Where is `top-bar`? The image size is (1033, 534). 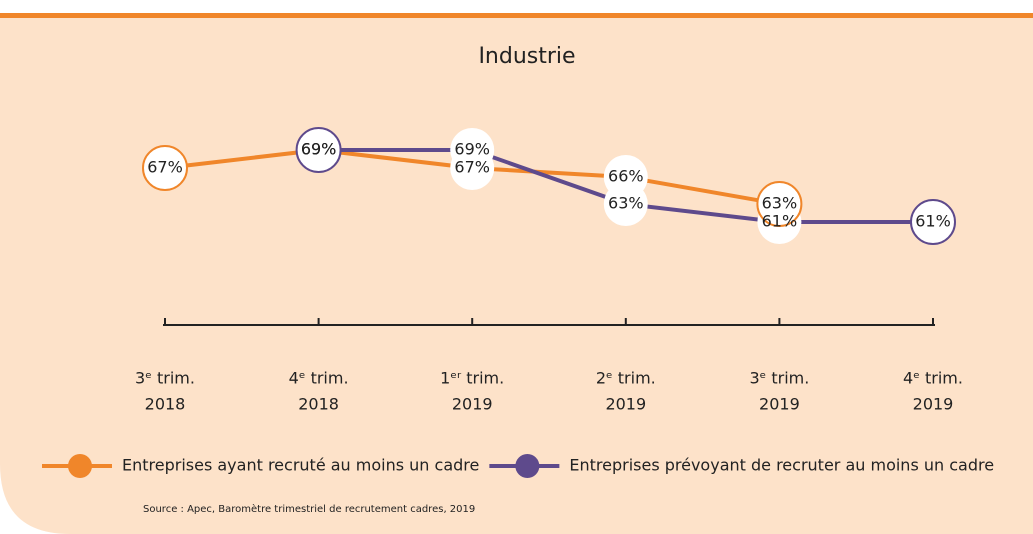
top-bar is located at coordinates (516, 15).